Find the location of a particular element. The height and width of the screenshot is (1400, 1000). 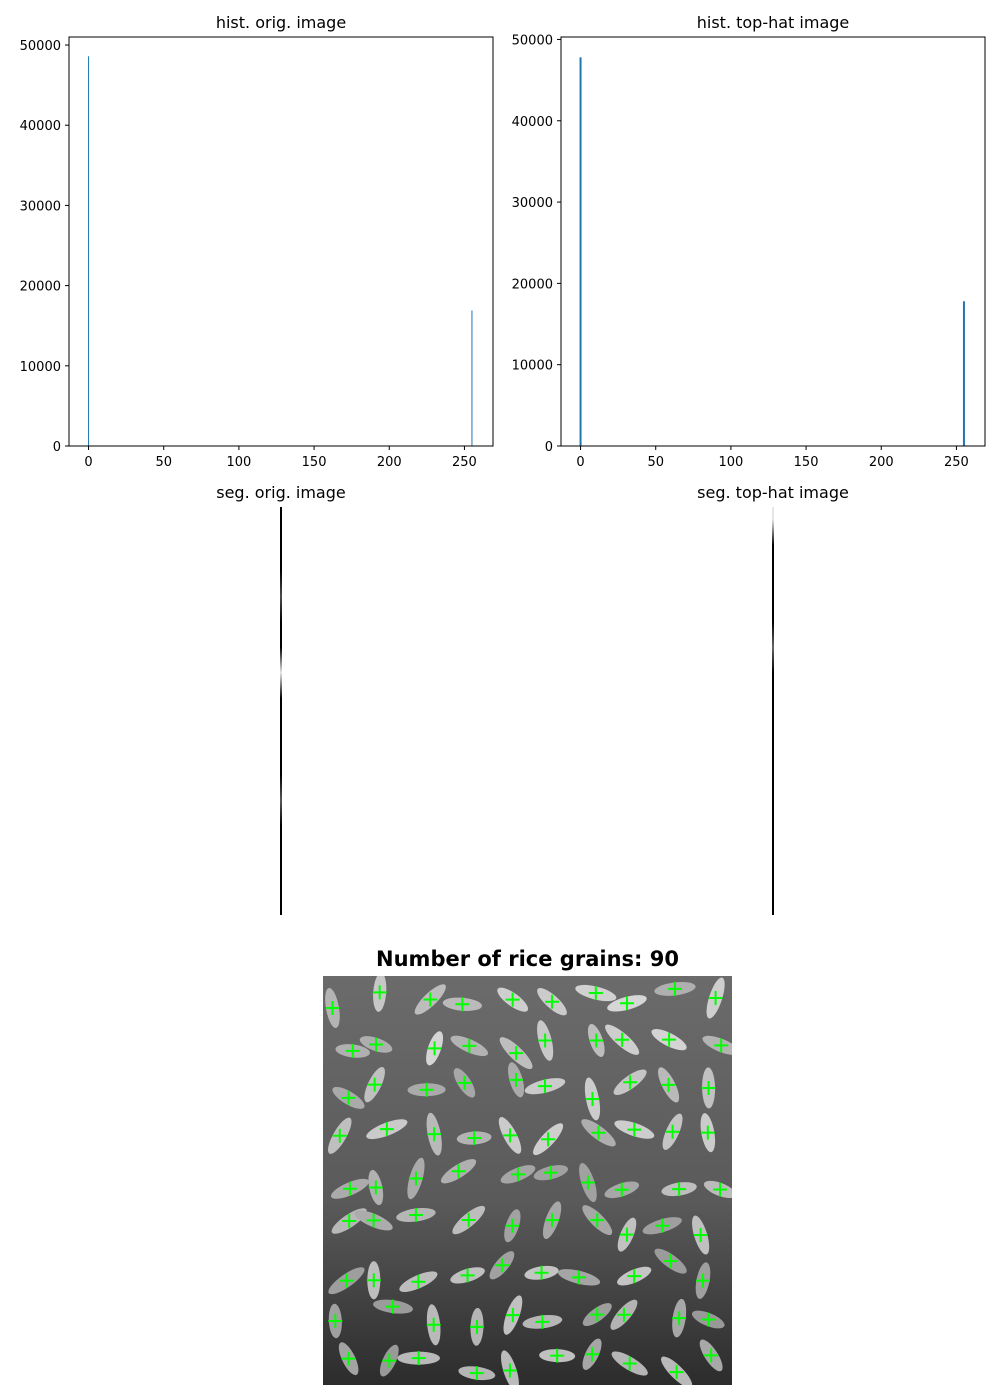

x-tick-label: 50 is located at coordinates (163, 462).